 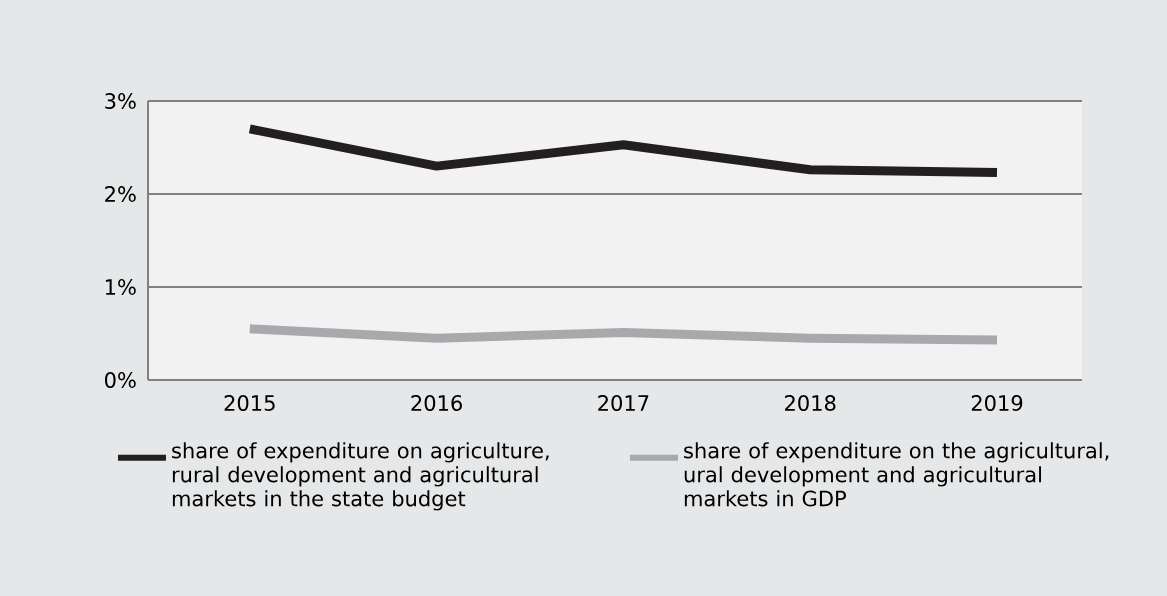 What do you see at coordinates (360, 476) in the screenshot?
I see `legend-label: share of expenditure on agriculture, rural development and agricultural markets in the state budget` at bounding box center [360, 476].